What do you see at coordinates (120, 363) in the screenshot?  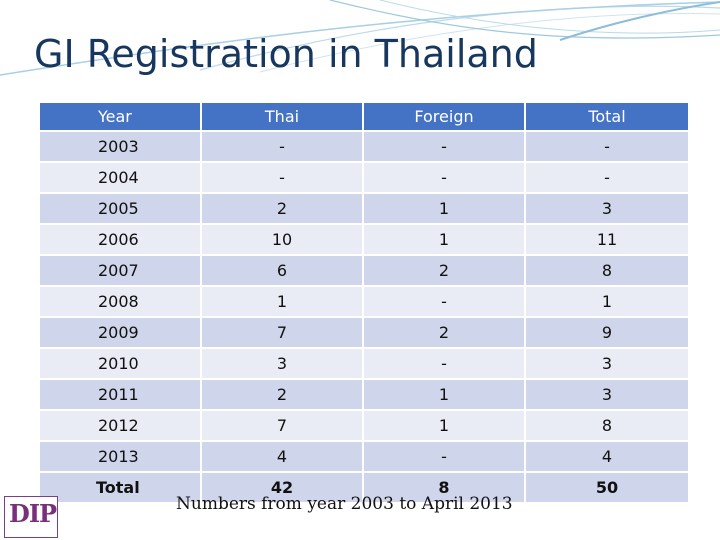 I see `cell-year: 2010` at bounding box center [120, 363].